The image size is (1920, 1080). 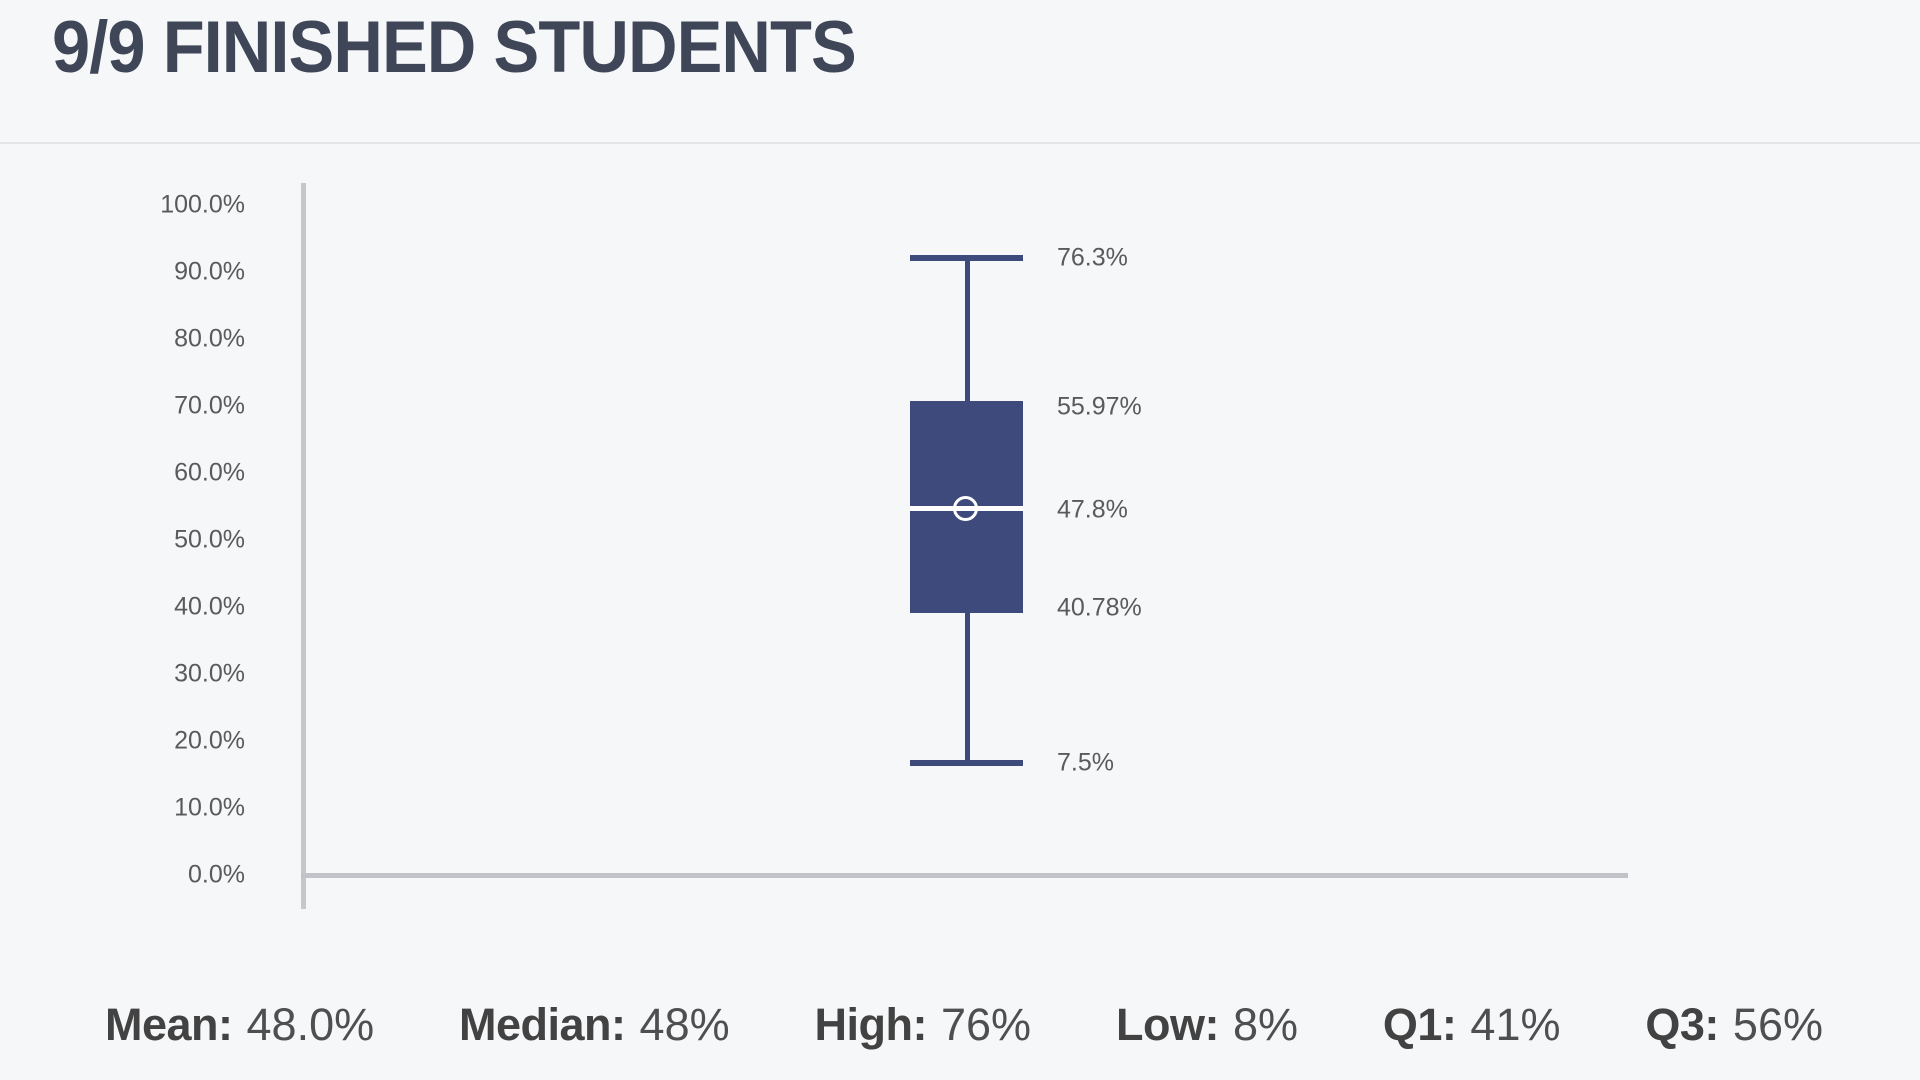 I want to click on stat-label: High:, so click(x=871, y=1024).